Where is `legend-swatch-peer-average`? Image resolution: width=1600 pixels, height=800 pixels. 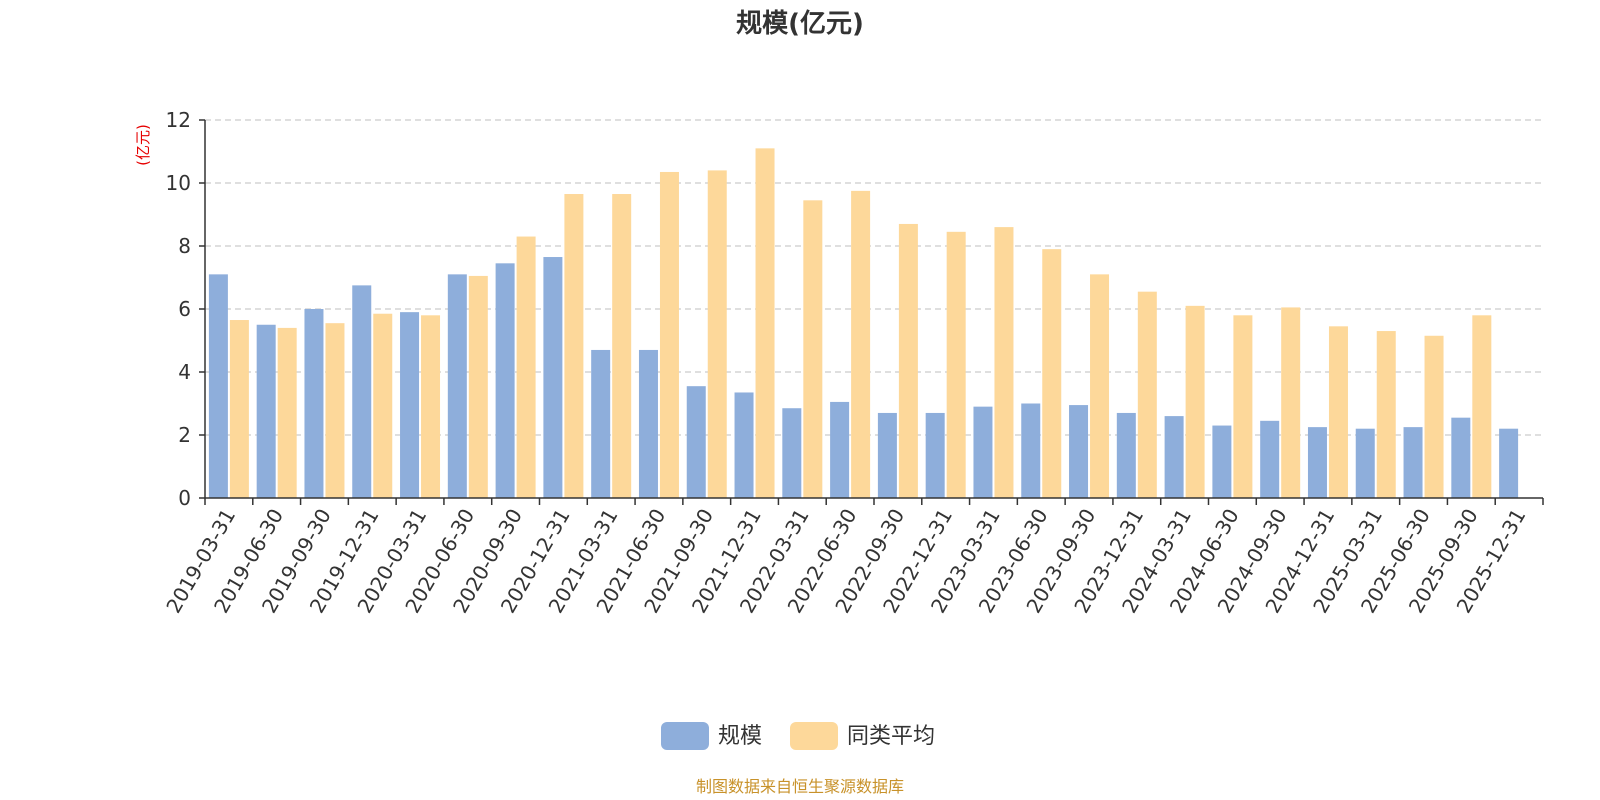
legend-swatch-peer-average is located at coordinates (814, 736).